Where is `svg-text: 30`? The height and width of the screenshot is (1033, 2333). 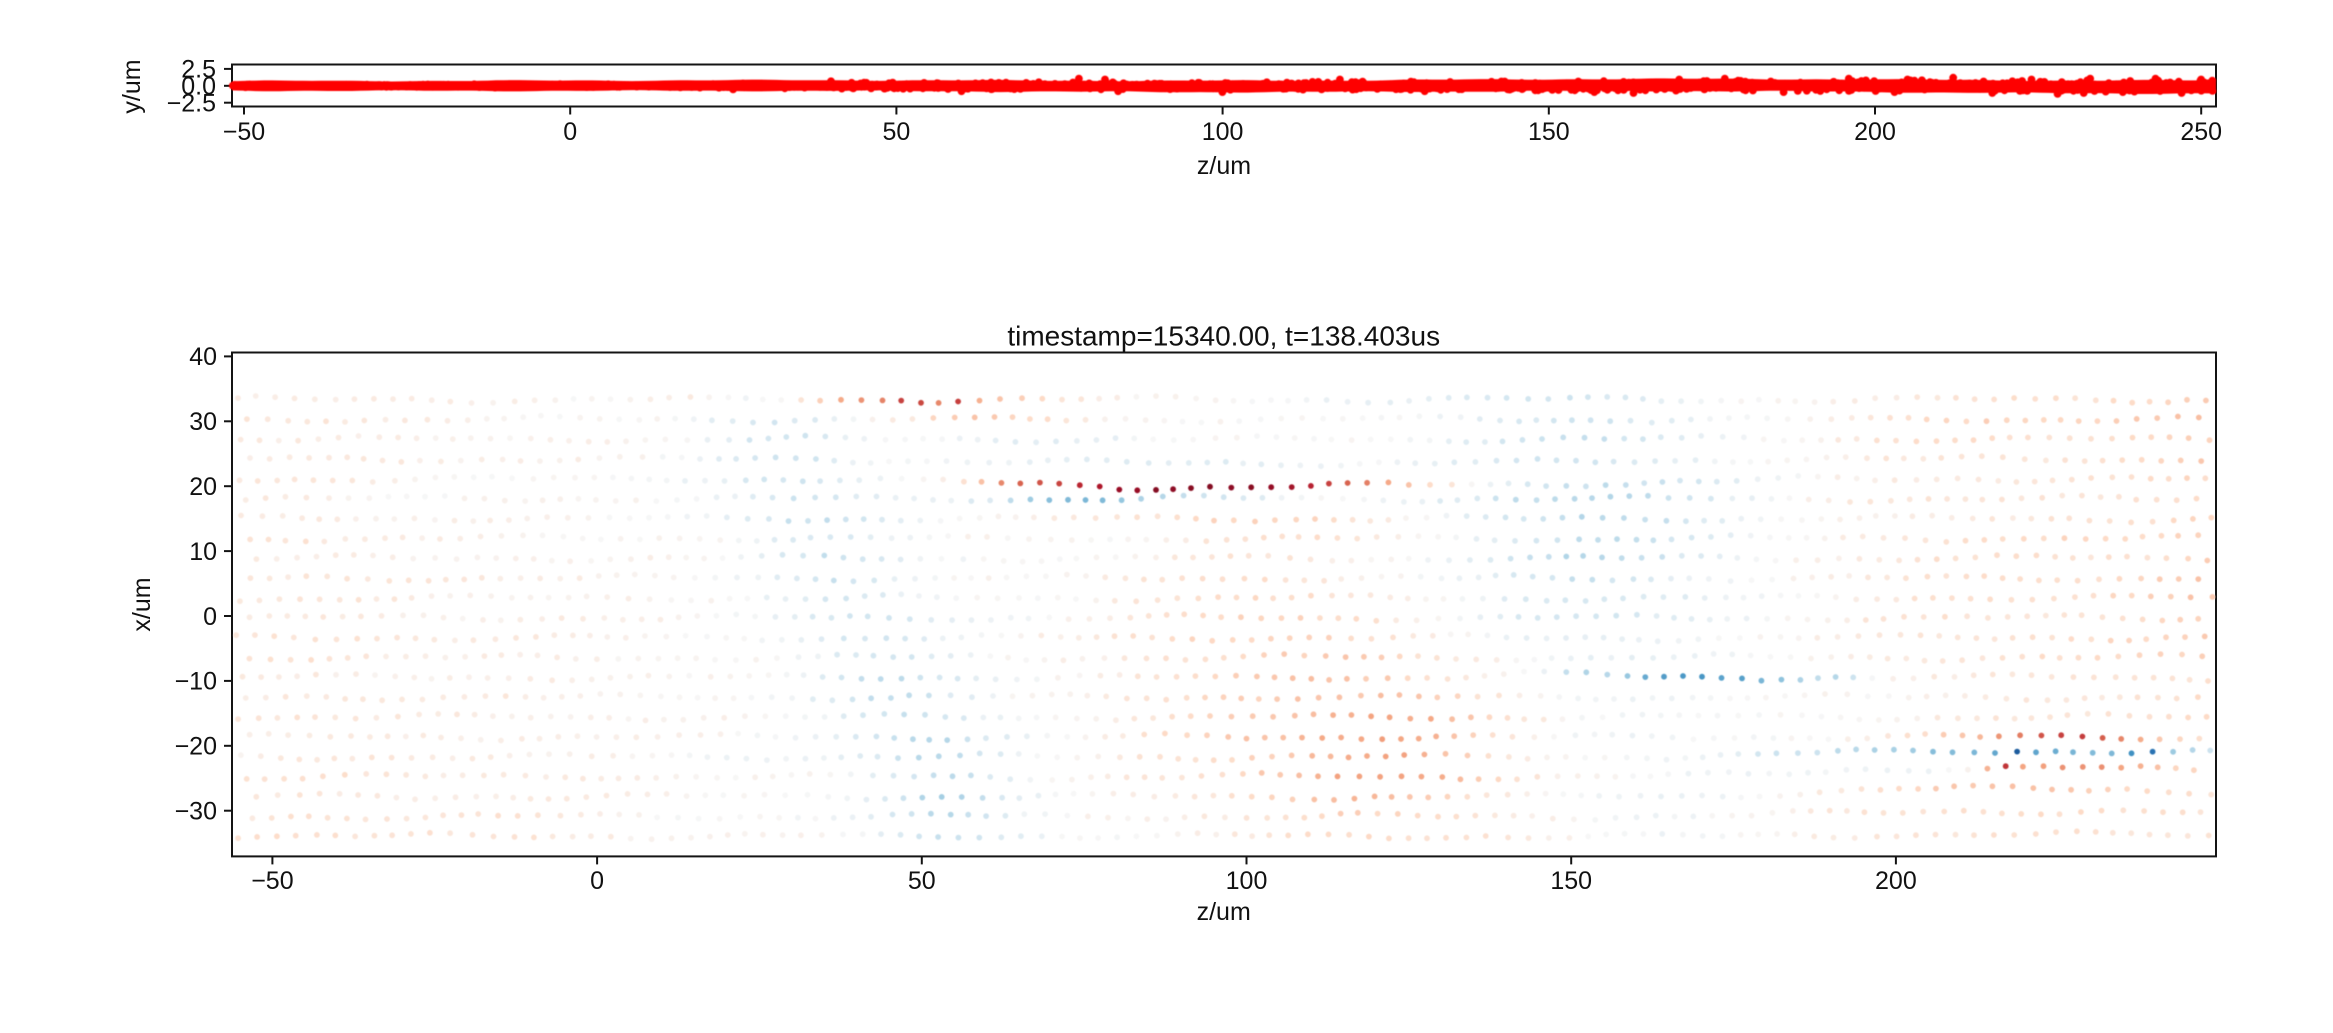
svg-text: 30 is located at coordinates (203, 422).